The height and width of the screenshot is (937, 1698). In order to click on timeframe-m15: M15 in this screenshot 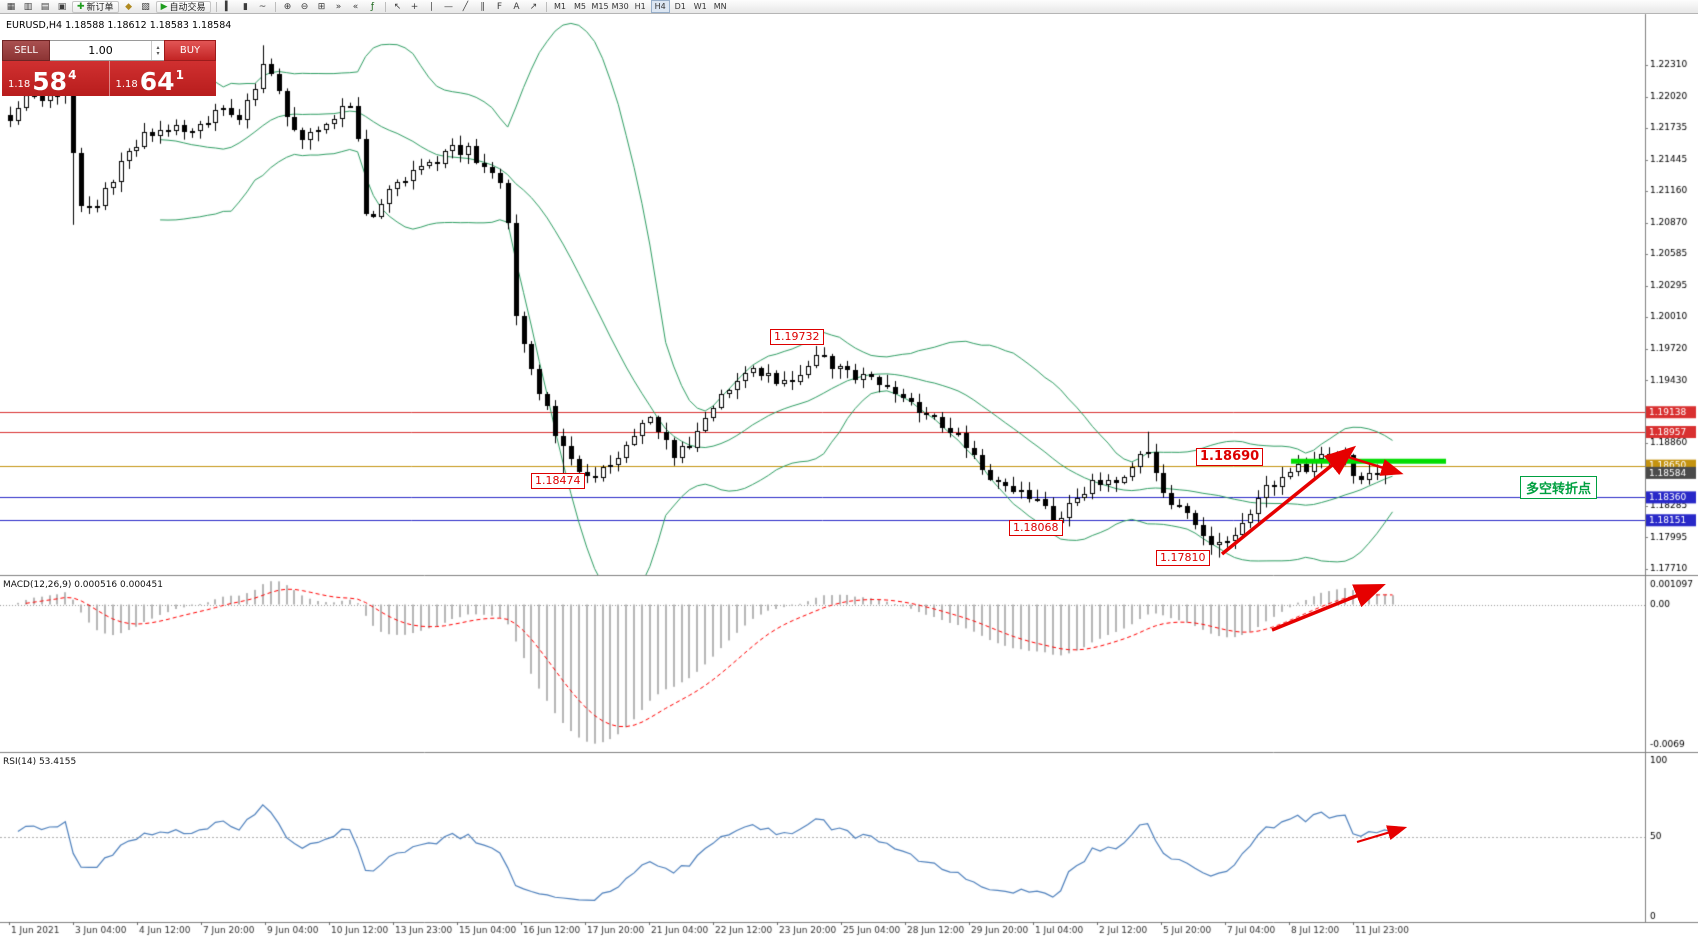, I will do `click(600, 6)`.